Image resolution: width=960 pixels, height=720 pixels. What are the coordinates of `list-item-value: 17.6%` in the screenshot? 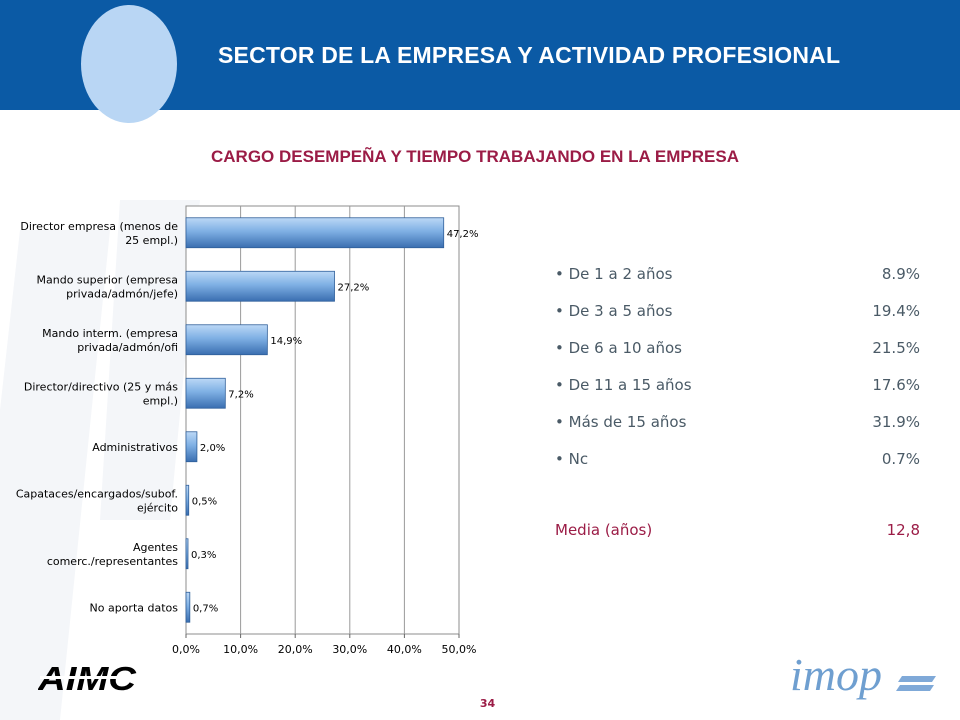 It's located at (896, 385).